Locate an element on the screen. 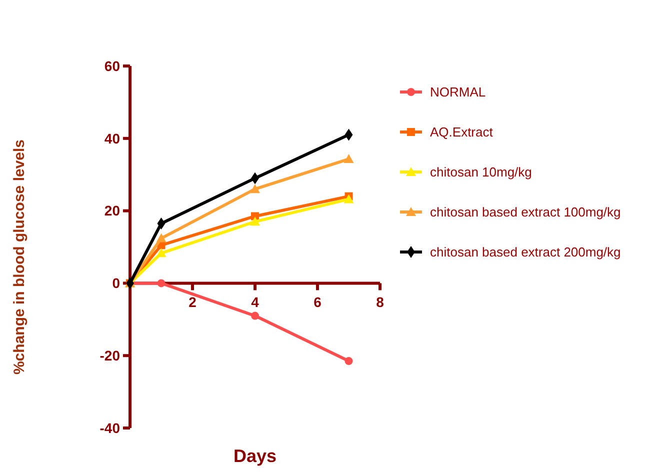 The width and height of the screenshot is (650, 474). y-tick-label: 40 is located at coordinates (112, 138).